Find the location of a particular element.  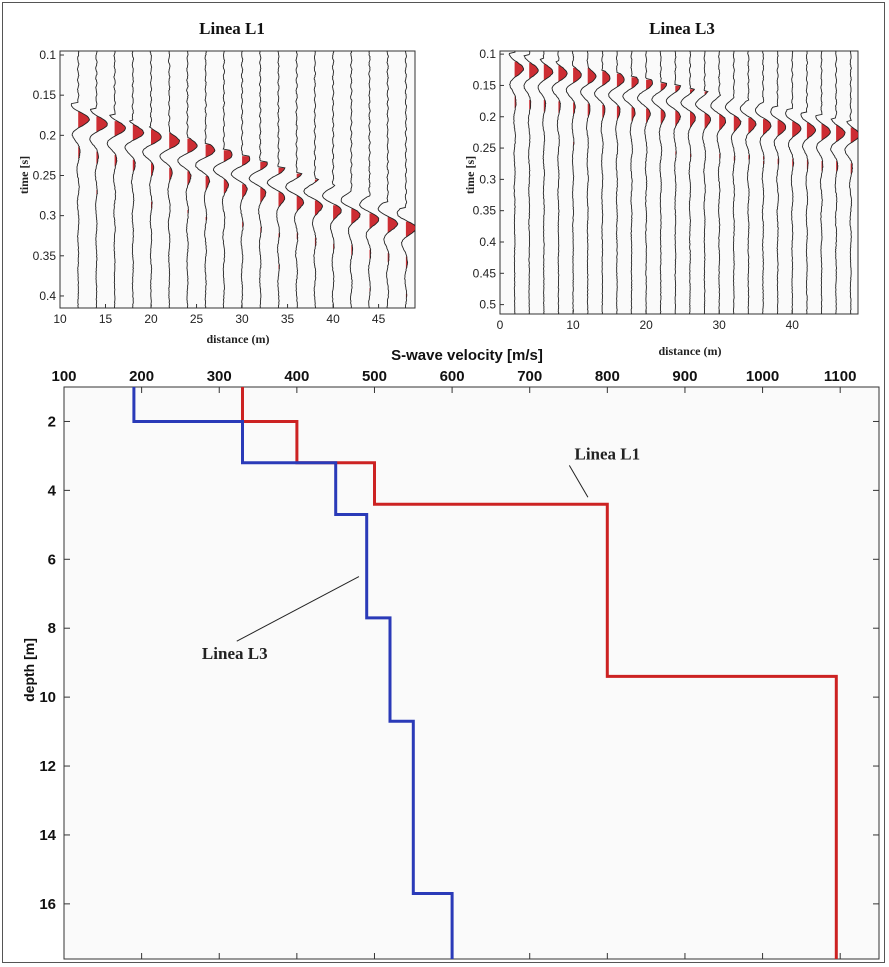

x-axis-ticks: 0 10 20 30 40 is located at coordinates (648, 321).